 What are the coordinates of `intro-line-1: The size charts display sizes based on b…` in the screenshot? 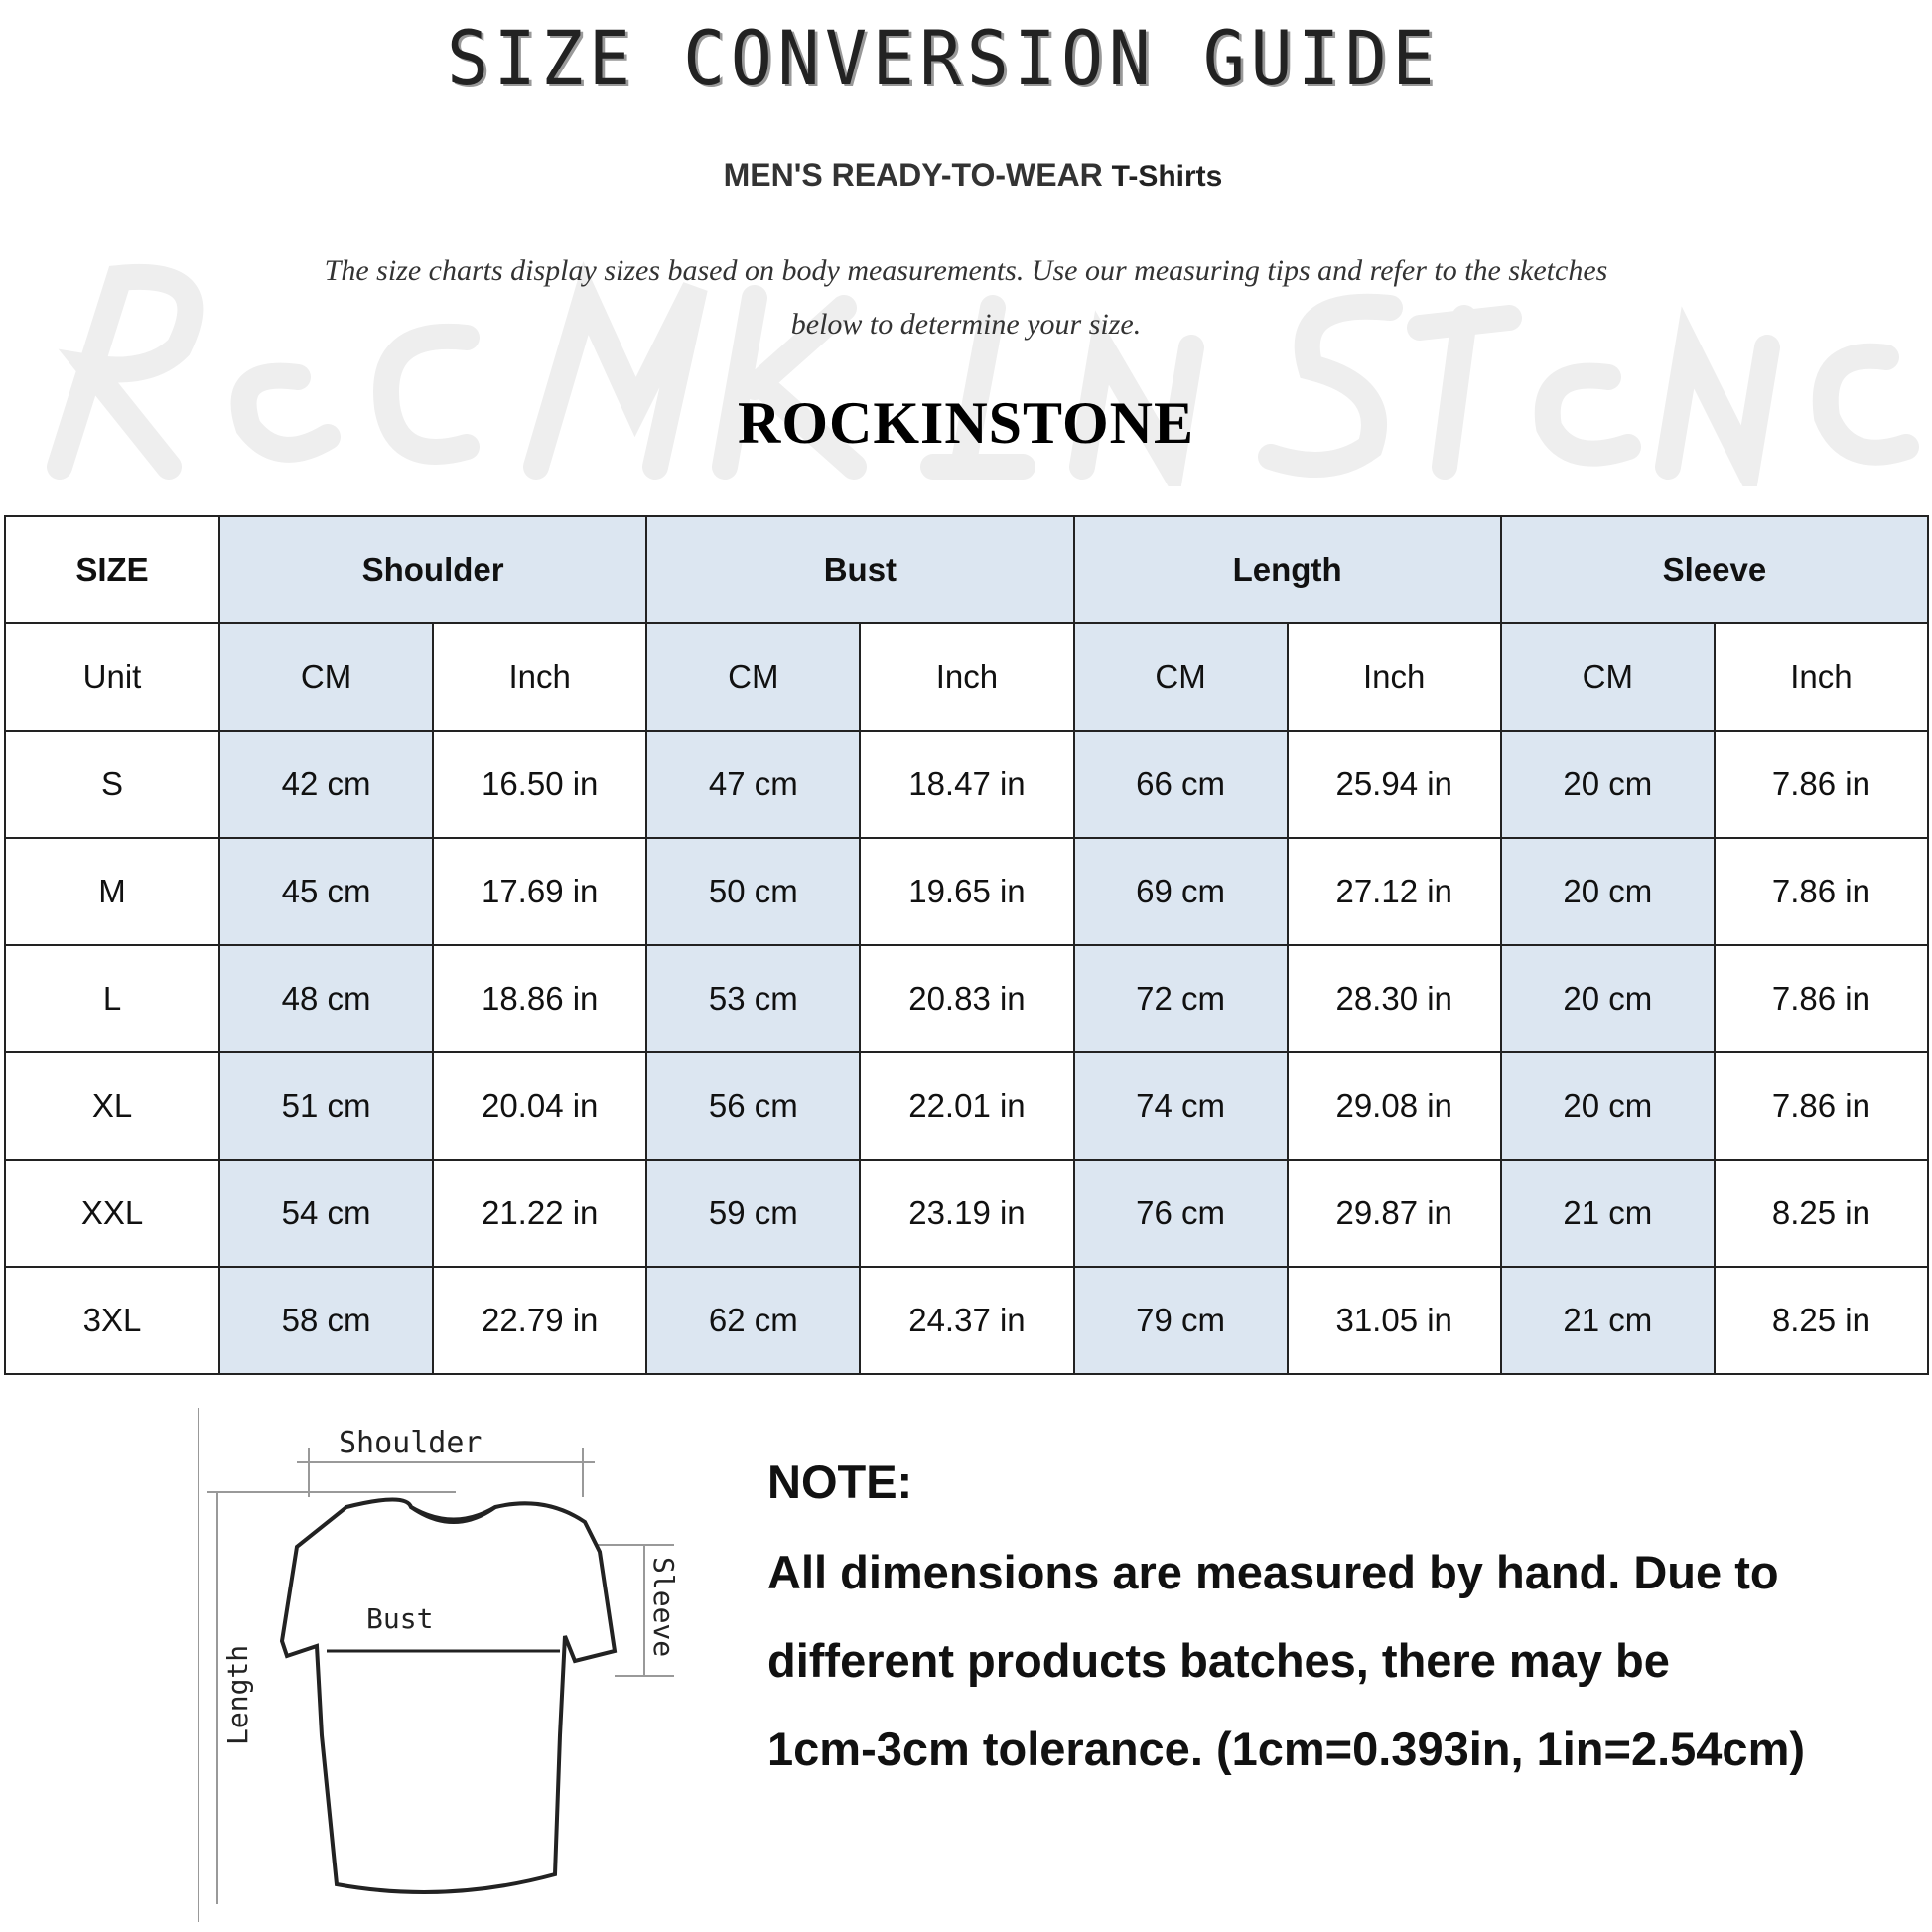 It's located at (966, 271).